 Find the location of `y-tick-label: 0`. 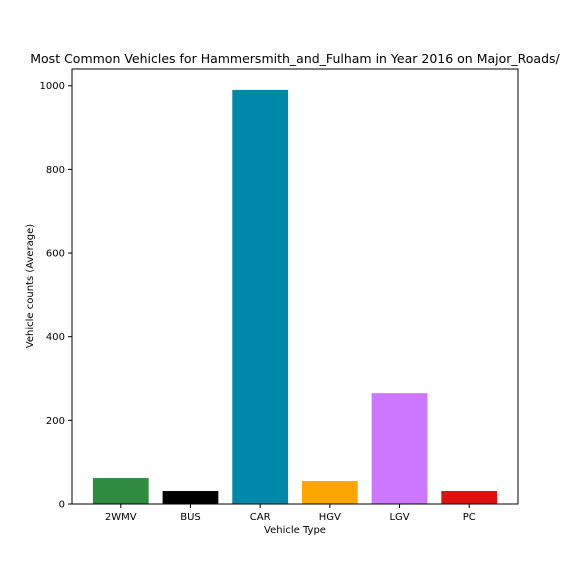

y-tick-label: 0 is located at coordinates (62, 505).